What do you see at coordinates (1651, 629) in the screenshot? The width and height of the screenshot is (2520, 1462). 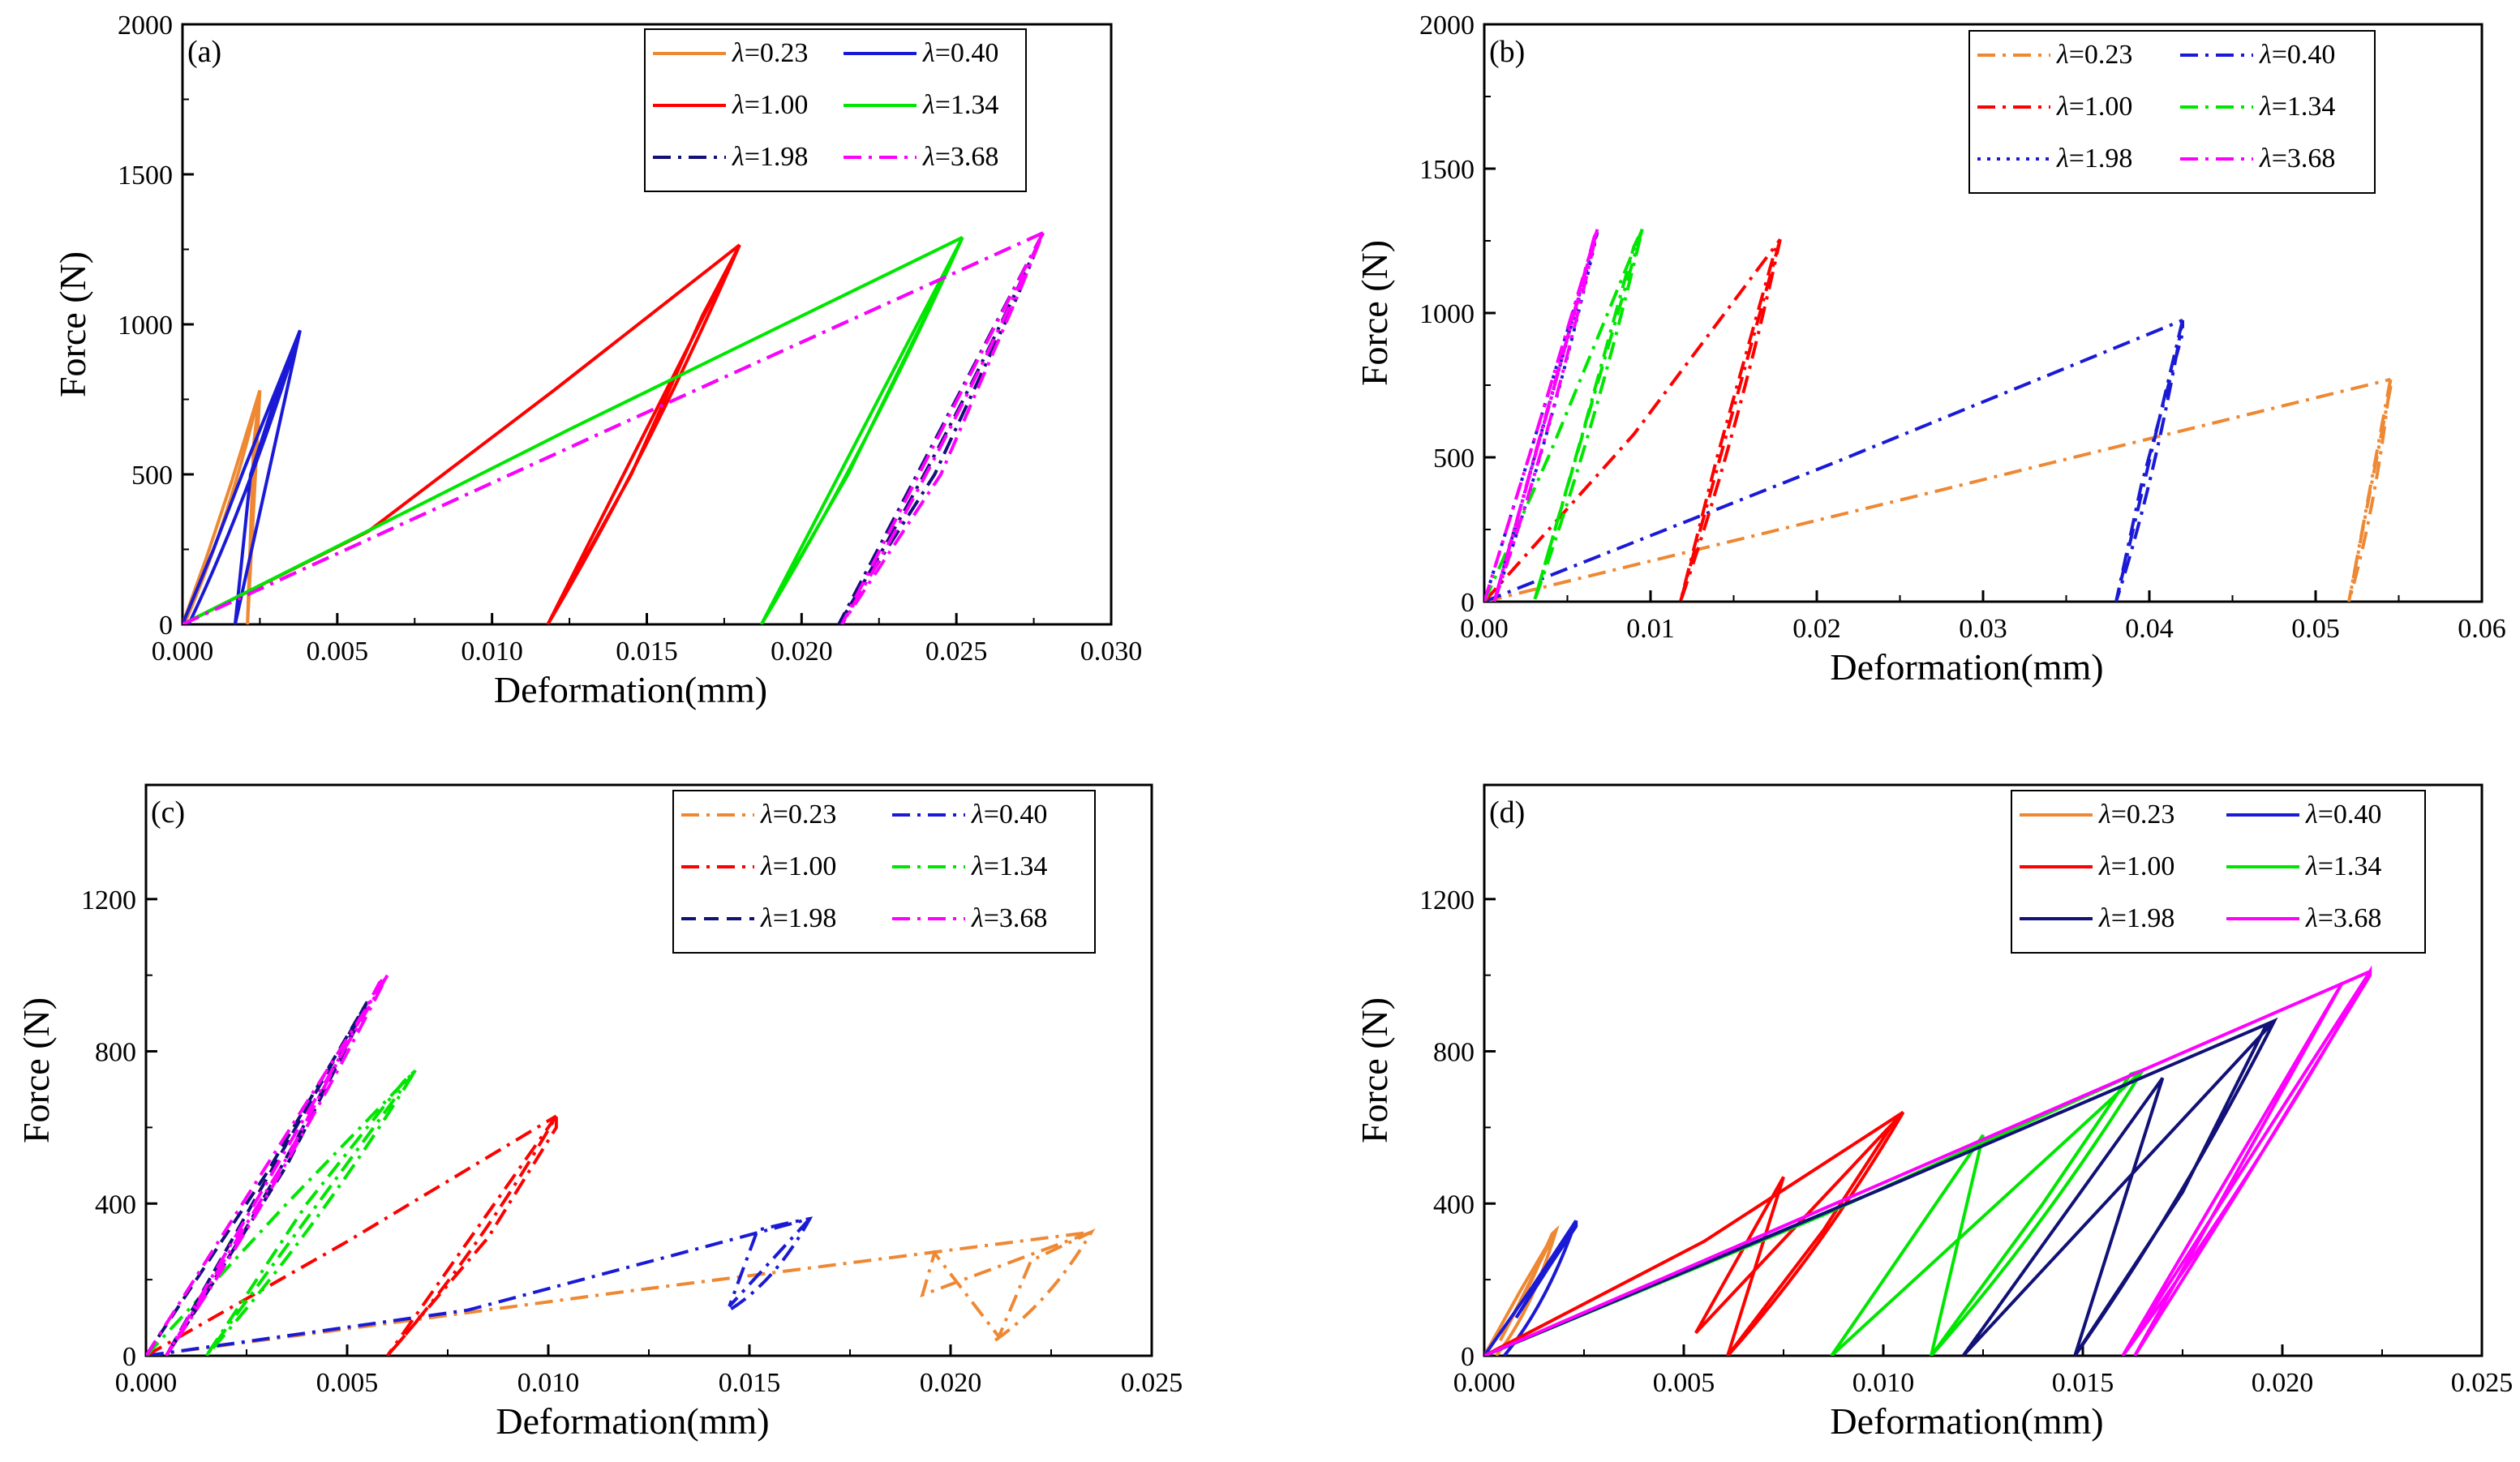 I see `x-tick-label: 0.01` at bounding box center [1651, 629].